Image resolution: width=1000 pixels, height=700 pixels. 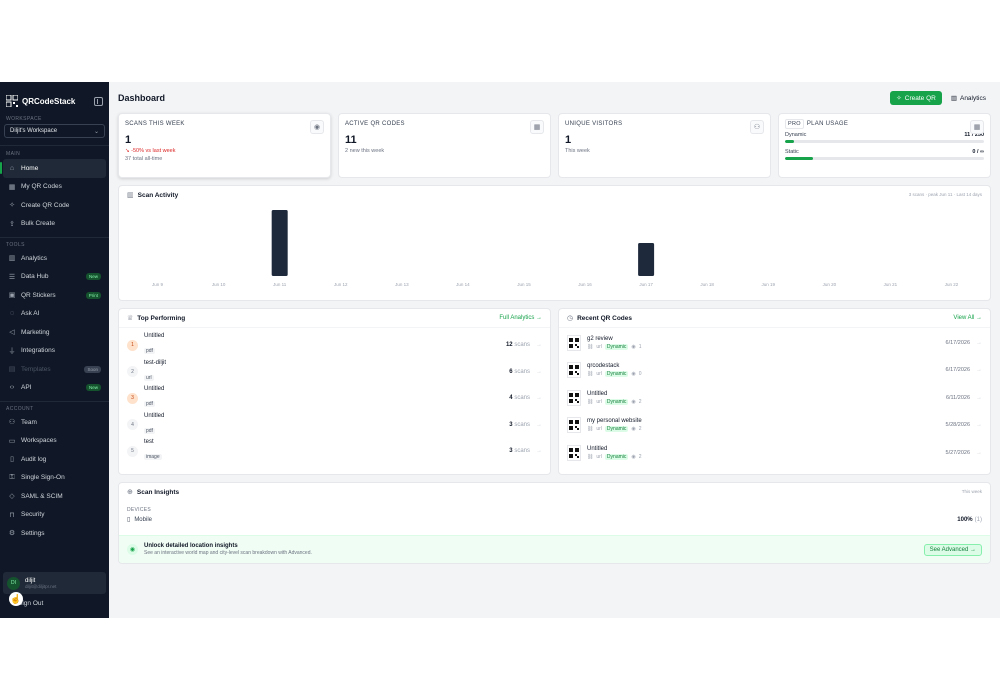 I want to click on stat-label: ACTIVE QR CODES, so click(x=375, y=124).